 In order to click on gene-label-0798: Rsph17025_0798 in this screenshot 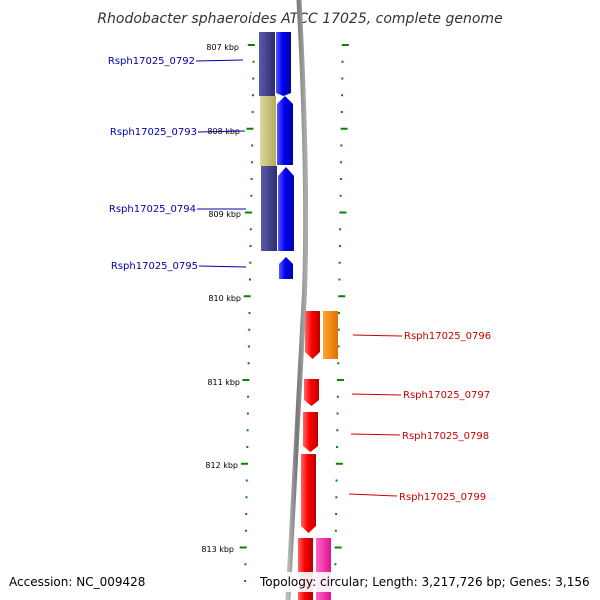, I will do `click(419, 436)`.